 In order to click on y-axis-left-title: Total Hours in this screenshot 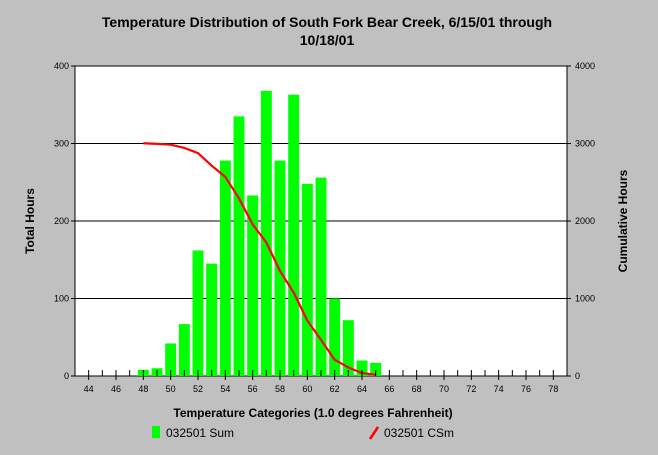, I will do `click(30, 221)`.